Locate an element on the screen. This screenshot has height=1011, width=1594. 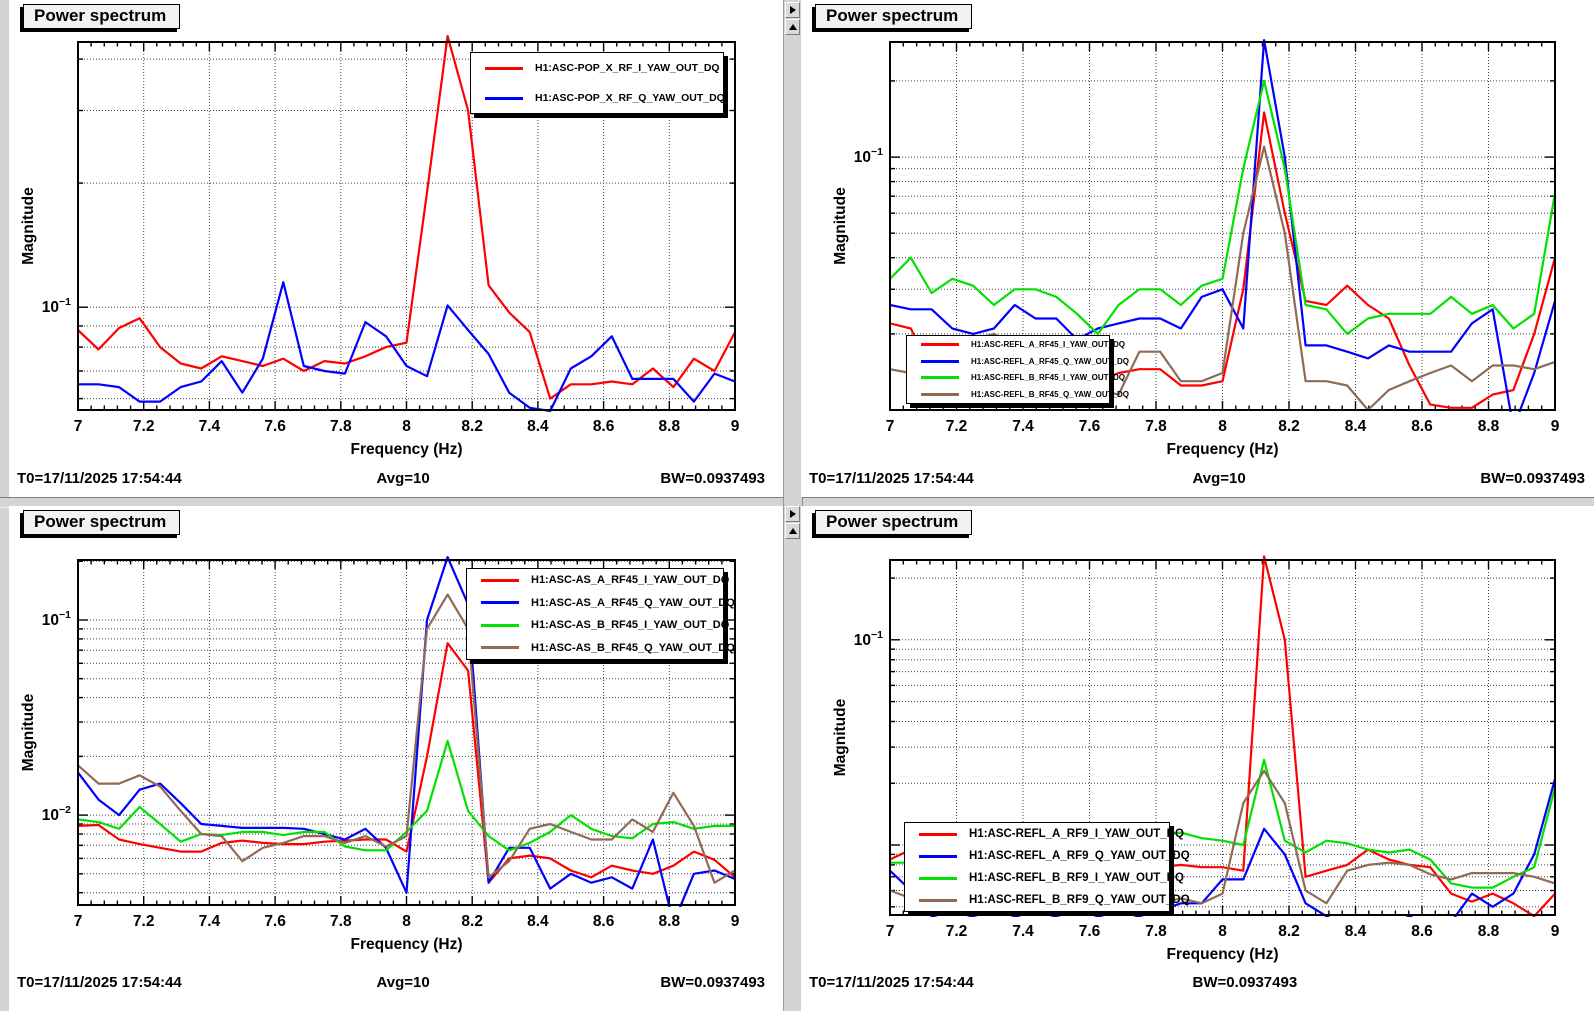
x-tick-label: 7.6 is located at coordinates (1090, 931).